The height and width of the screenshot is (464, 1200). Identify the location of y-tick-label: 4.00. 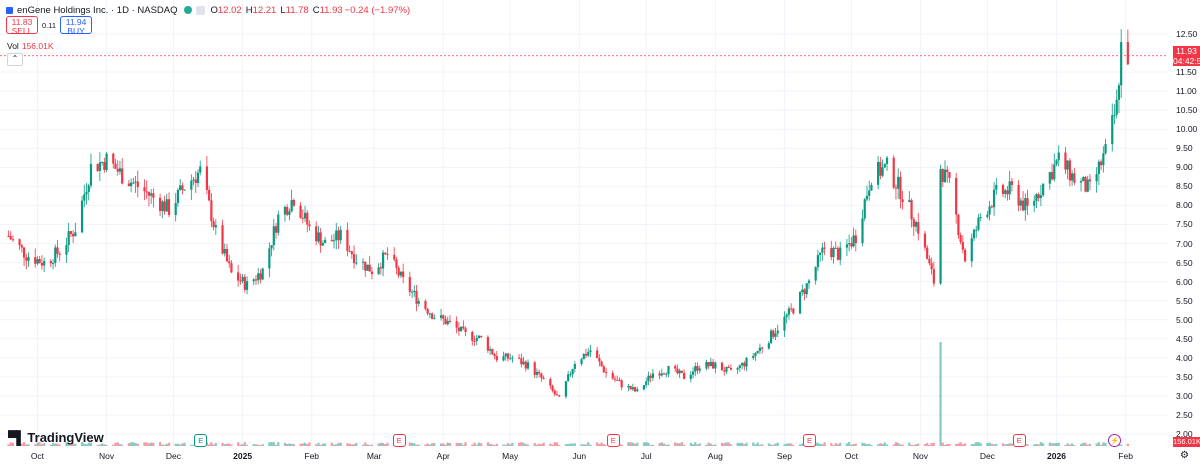
(1184, 357).